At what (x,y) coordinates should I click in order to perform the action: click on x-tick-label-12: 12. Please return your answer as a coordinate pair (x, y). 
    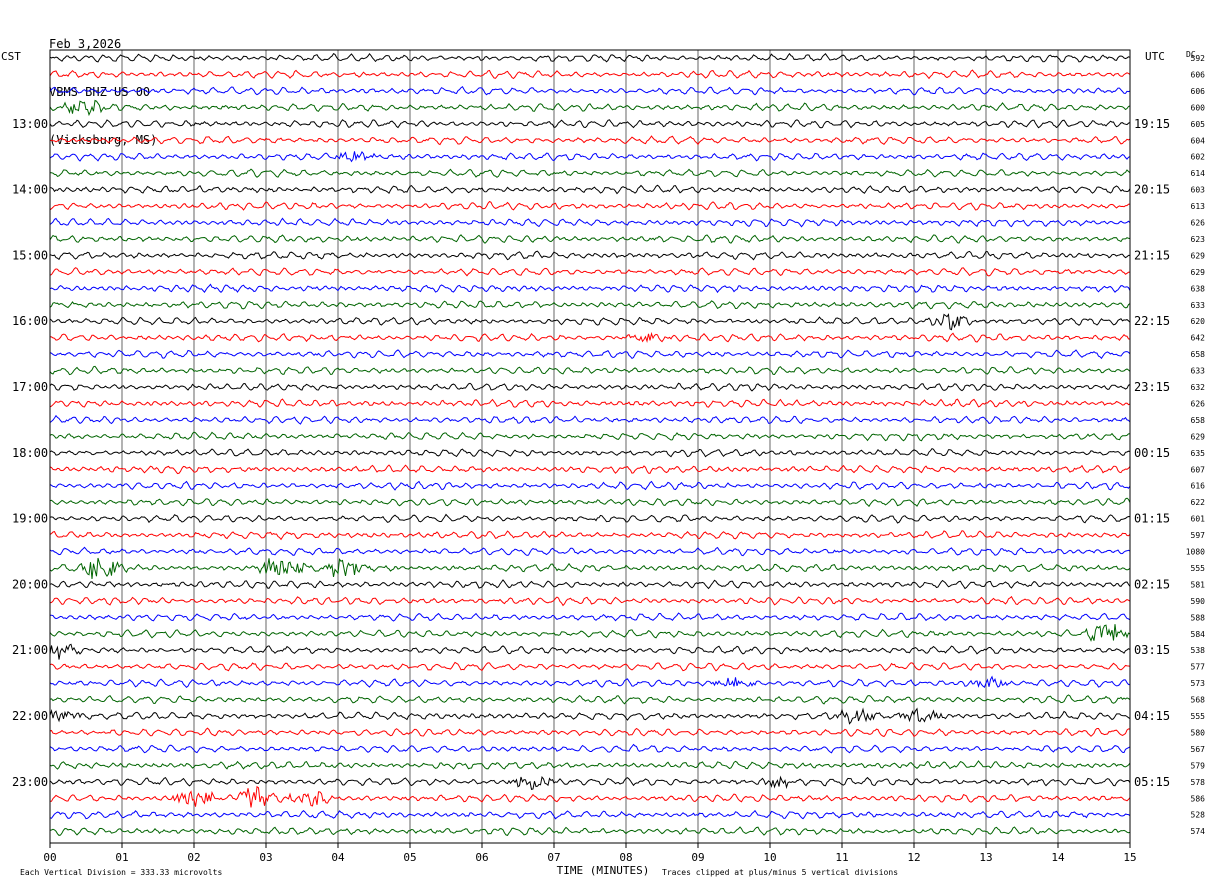
    Looking at the image, I should click on (913, 857).